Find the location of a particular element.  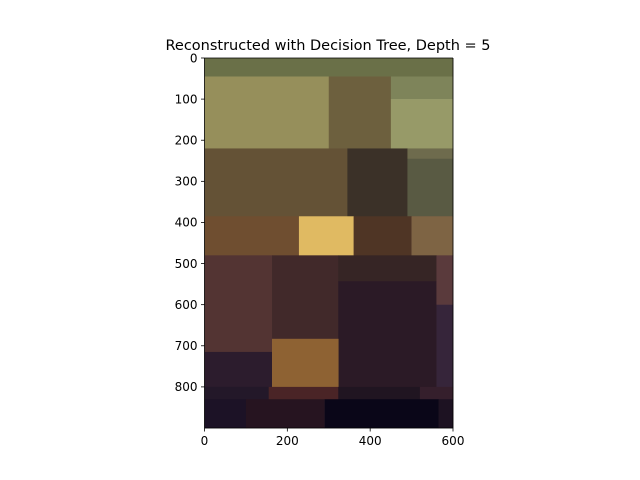

y-tick-label: 500 is located at coordinates (186, 264).